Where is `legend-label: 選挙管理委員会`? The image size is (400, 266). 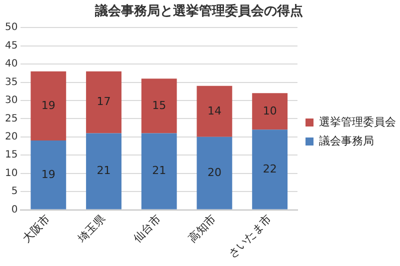
legend-label: 選挙管理委員会 is located at coordinates (357, 121).